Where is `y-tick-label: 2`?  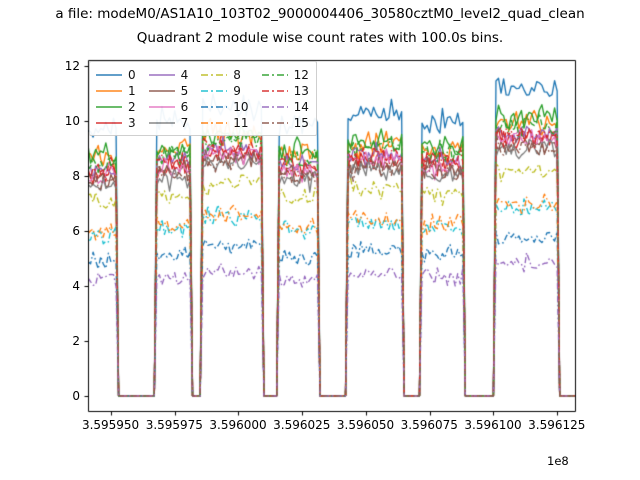
y-tick-label: 2 is located at coordinates (76, 340).